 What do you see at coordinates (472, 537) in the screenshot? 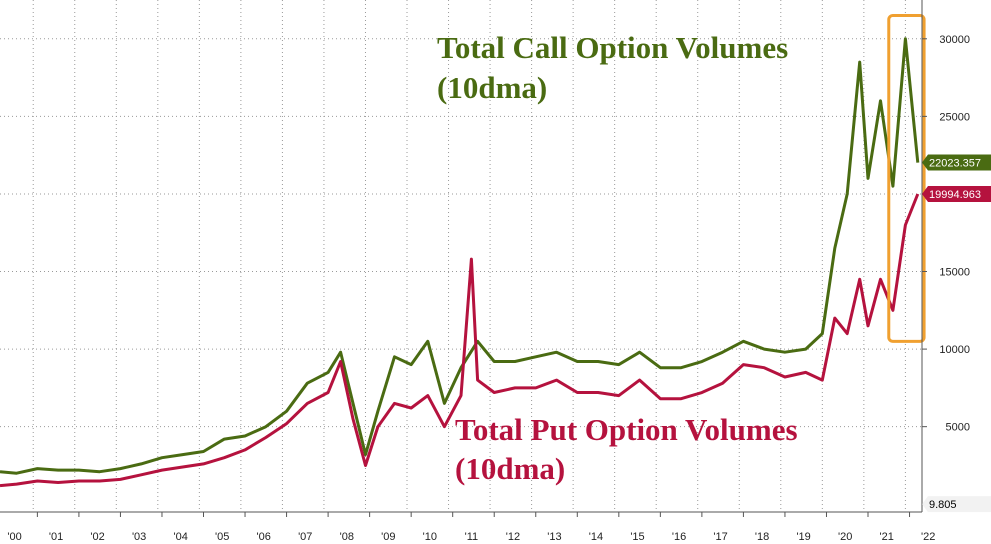
I see `x-tick-label: '11` at bounding box center [472, 537].